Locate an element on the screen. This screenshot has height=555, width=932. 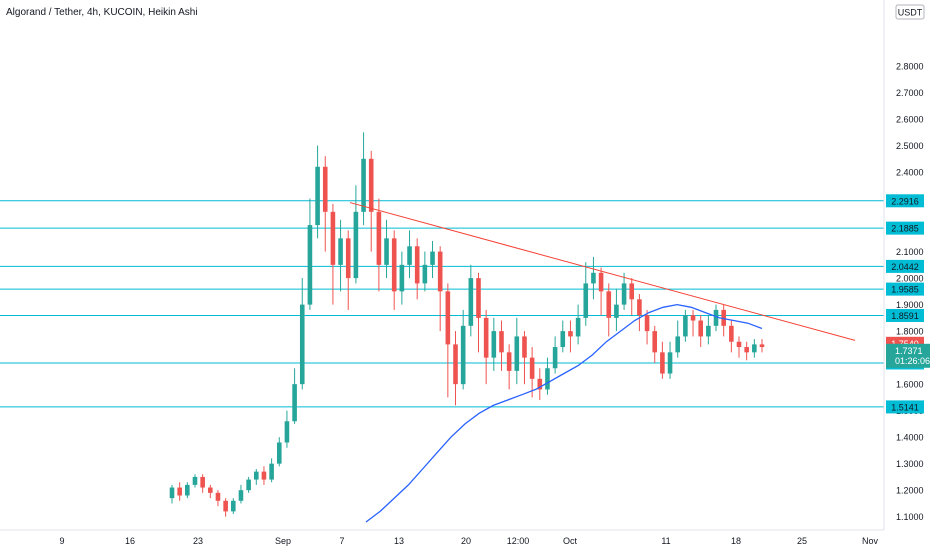
currency-label: USDT is located at coordinates (910, 13).